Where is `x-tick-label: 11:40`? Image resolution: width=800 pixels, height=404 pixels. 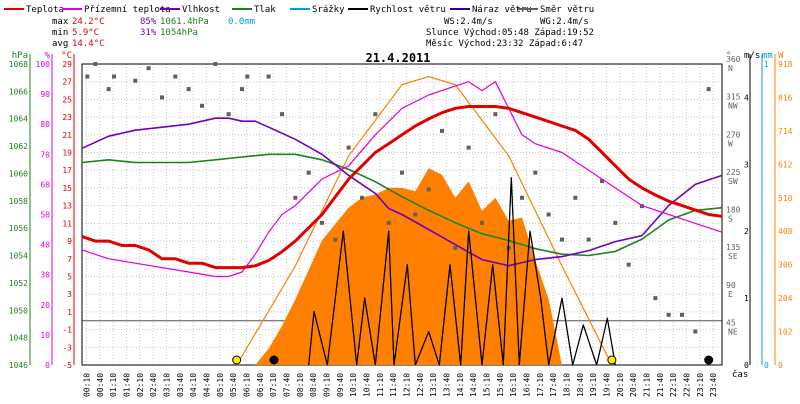
x-tick-label: 11:40 is located at coordinates (393, 385).